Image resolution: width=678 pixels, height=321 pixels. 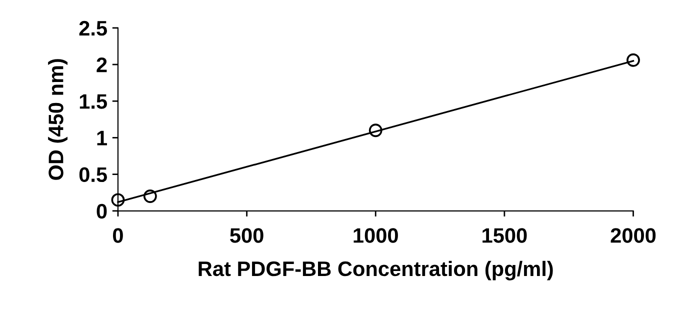 What do you see at coordinates (93, 28) in the screenshot?
I see `y-tick-label: 2.5` at bounding box center [93, 28].